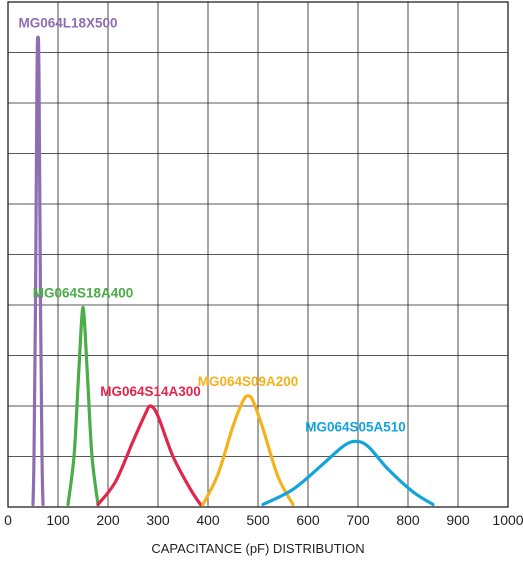  I want to click on series-label: MG064S14A300, so click(150, 391).